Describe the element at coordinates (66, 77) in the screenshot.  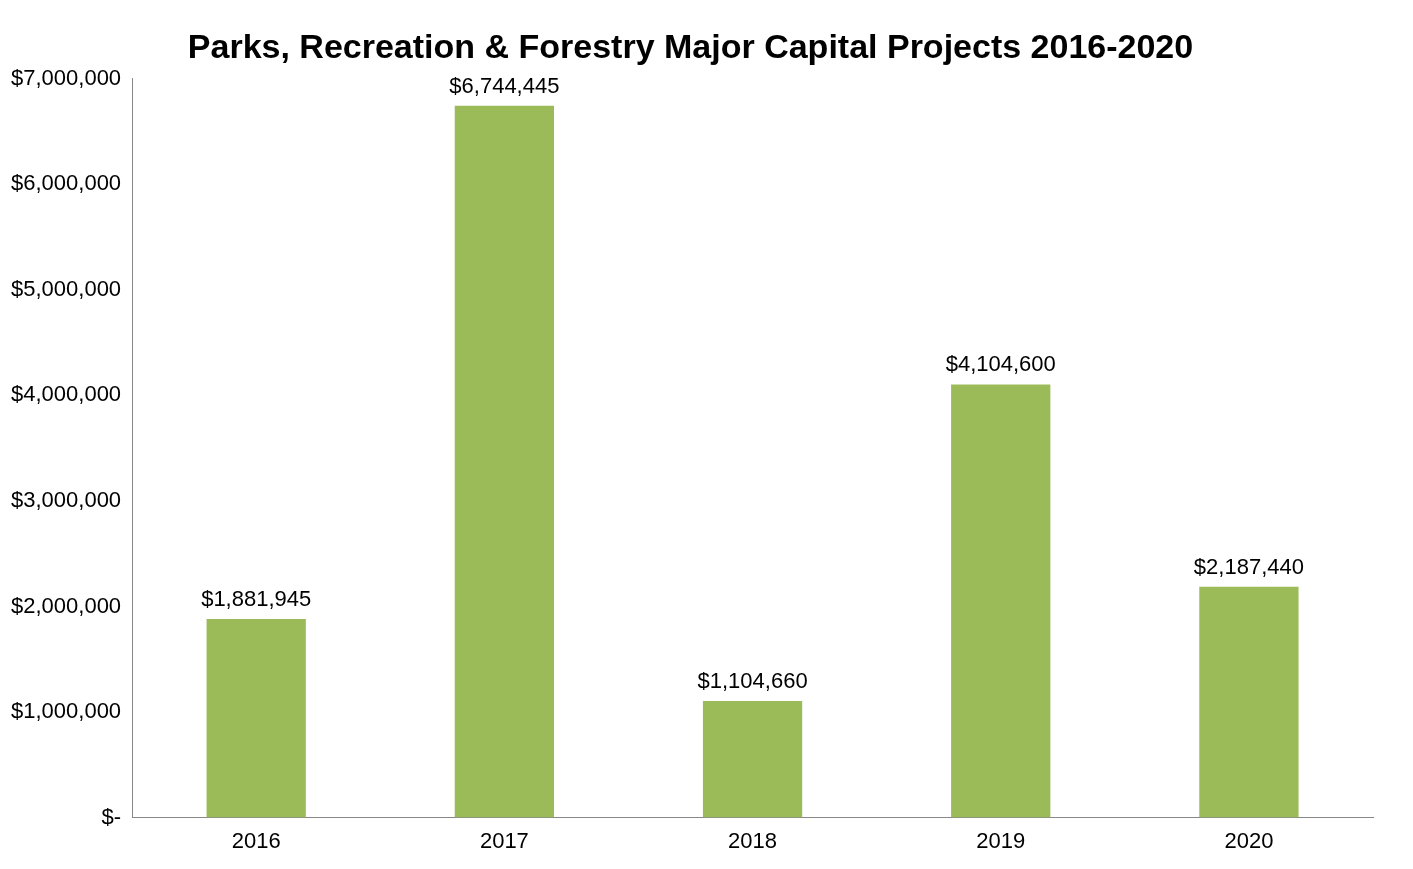
I see `y-tick-label: $7,000,000` at that location.